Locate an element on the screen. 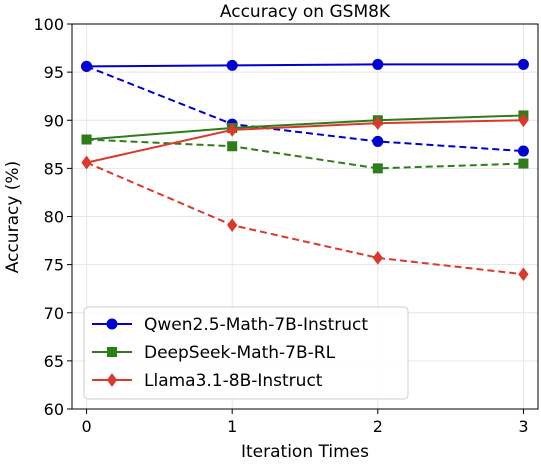 The height and width of the screenshot is (464, 541). y-tick-label: 90 is located at coordinates (54, 120).